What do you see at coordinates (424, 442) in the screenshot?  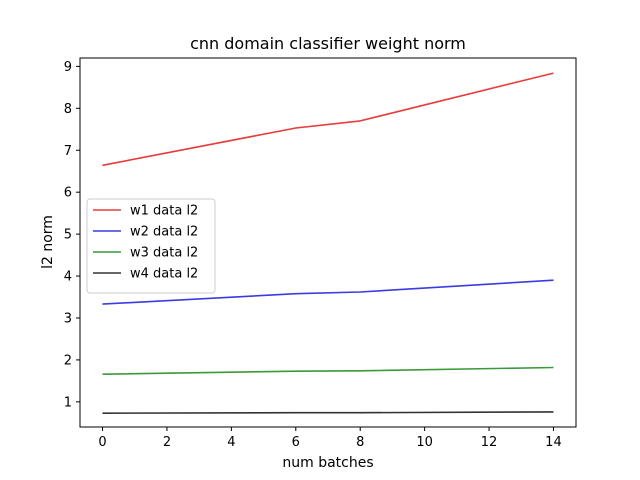 I see `x-tick-label: 10` at bounding box center [424, 442].